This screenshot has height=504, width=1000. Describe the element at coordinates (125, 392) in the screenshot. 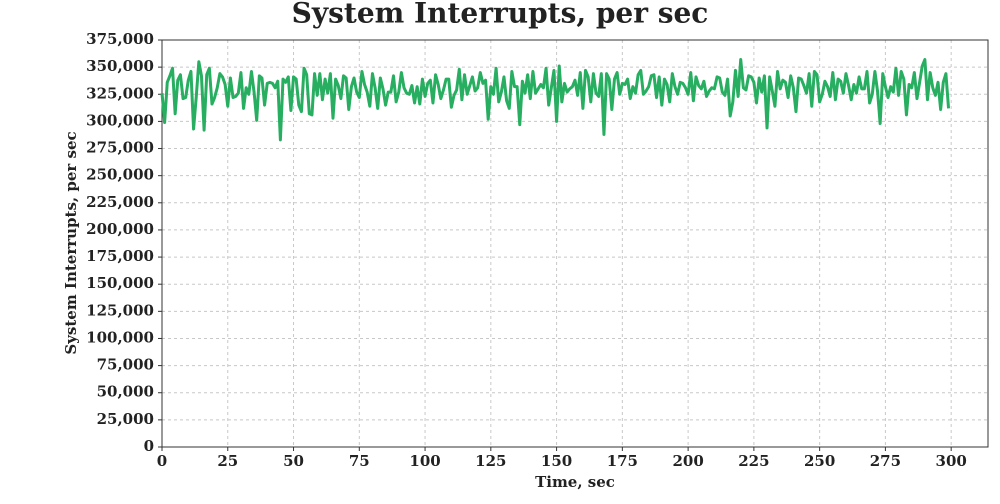

I see `y-tick-label: 50,000` at that location.